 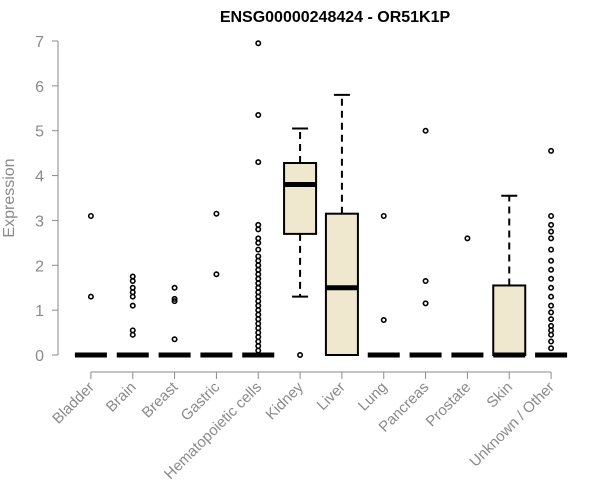 What do you see at coordinates (39, 87) in the screenshot?
I see `y-tick-label: 6` at bounding box center [39, 87].